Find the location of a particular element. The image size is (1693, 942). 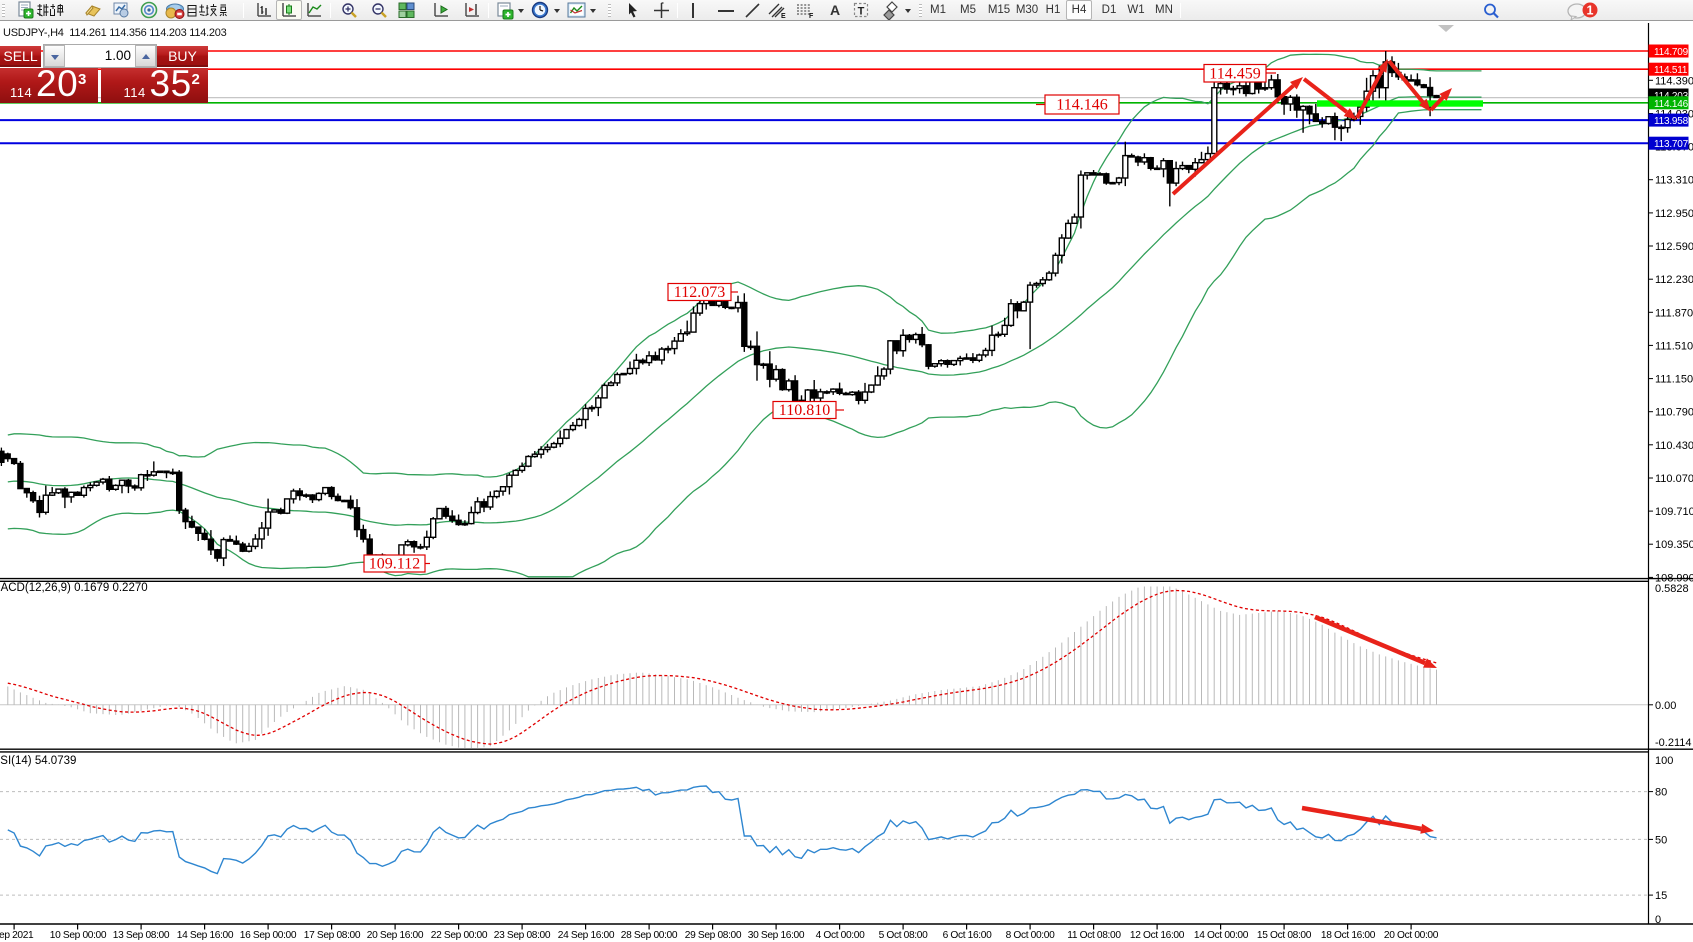

svg-text: 13 Sep 08:00 is located at coordinates (141, 935).